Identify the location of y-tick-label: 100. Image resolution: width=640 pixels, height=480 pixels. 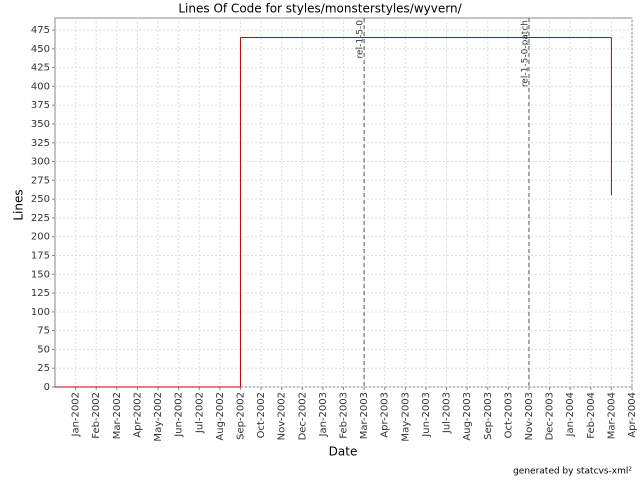
(40, 312).